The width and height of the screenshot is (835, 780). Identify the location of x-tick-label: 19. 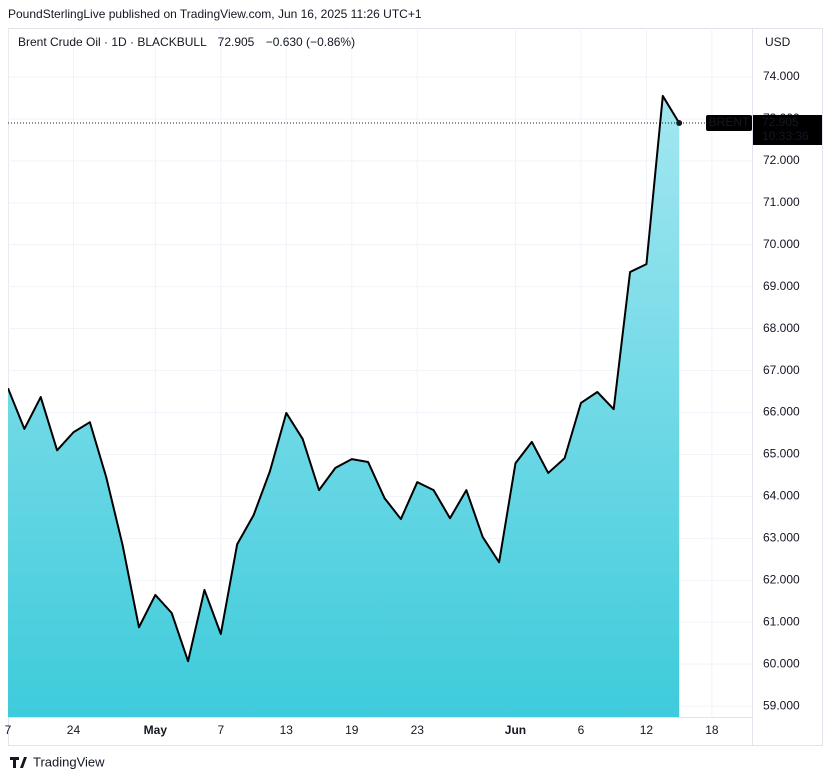
(352, 730).